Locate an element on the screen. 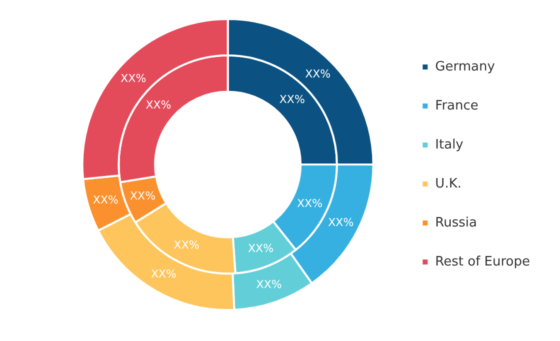  legend-label: France is located at coordinates (456, 106).